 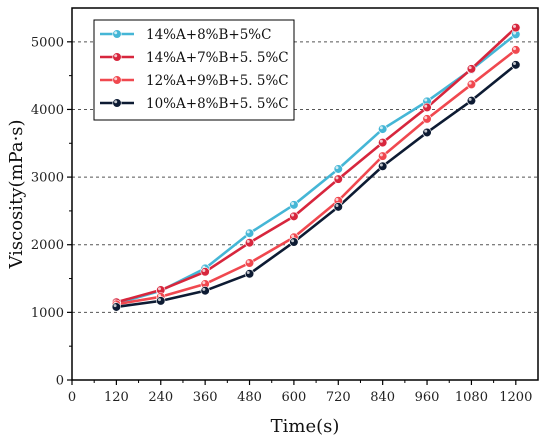 What do you see at coordinates (51, 212) in the screenshot?
I see `y-axis-ticks: 0 1000 2000 3000 4000 5000` at bounding box center [51, 212].